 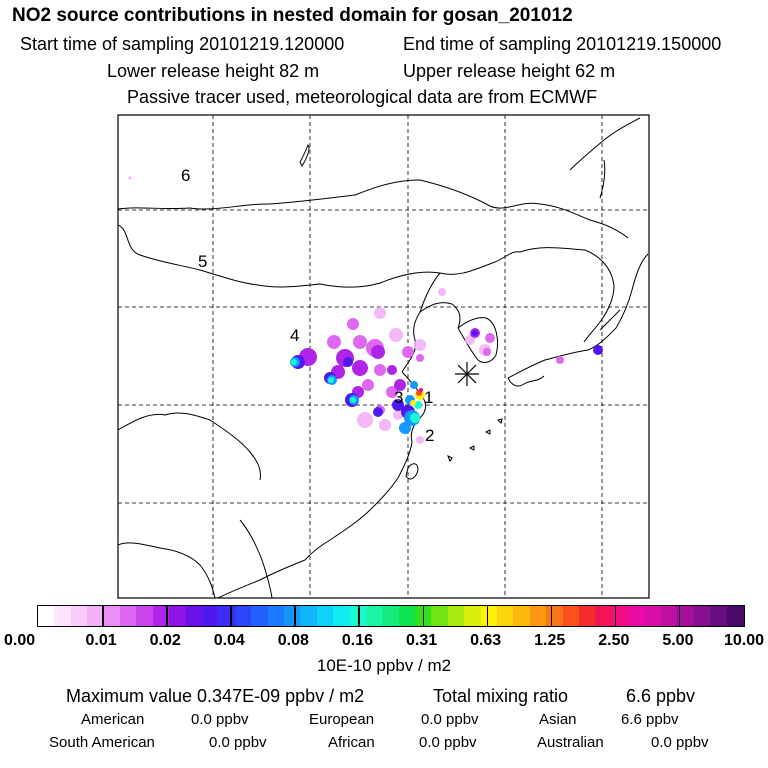 I want to click on colorbar-tick-label: 10.00, so click(x=743, y=640).